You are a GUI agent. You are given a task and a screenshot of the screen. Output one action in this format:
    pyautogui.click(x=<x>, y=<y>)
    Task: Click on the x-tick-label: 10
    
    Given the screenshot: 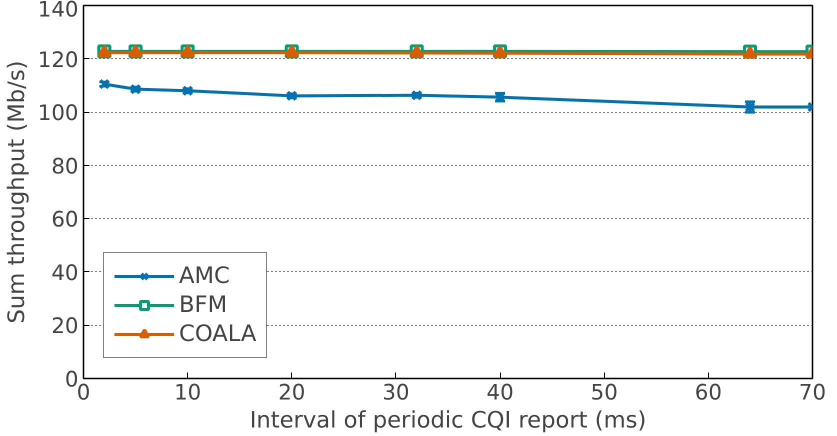 What is the action you would take?
    pyautogui.click(x=188, y=393)
    